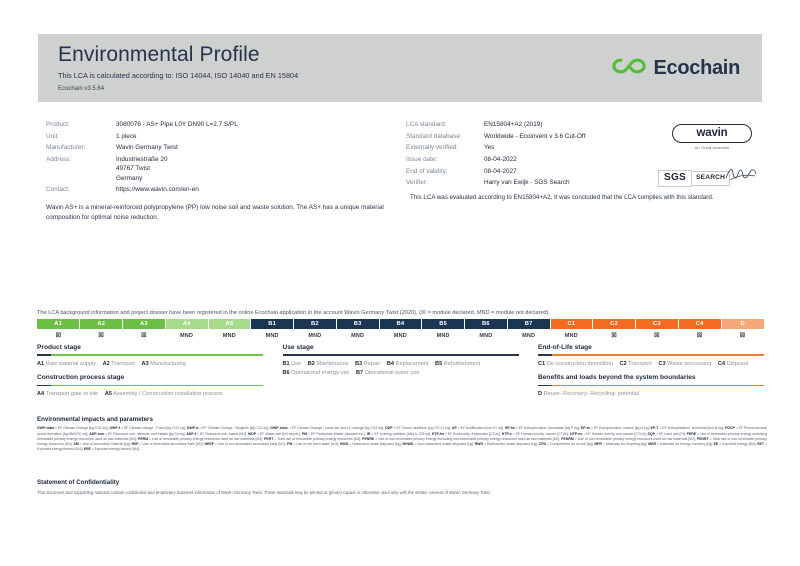  Describe the element at coordinates (145, 364) in the screenshot. I see `stage-item-code: A3` at that location.